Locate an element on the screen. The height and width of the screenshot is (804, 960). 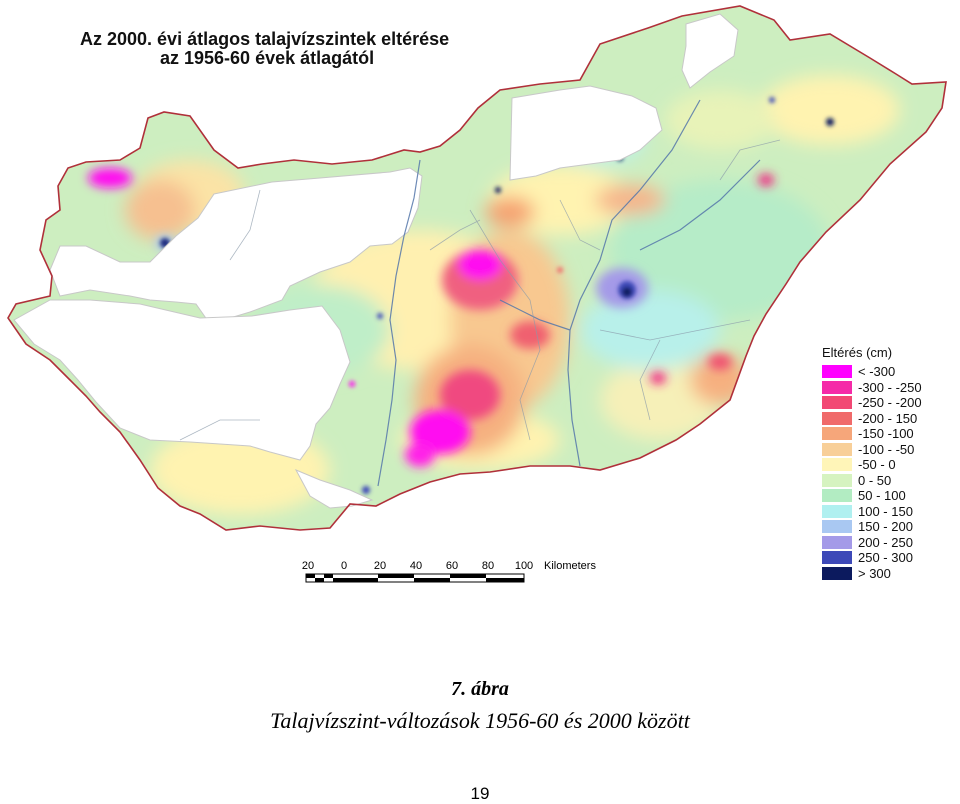
scale-bar-graphic is located at coordinates (415, 578).